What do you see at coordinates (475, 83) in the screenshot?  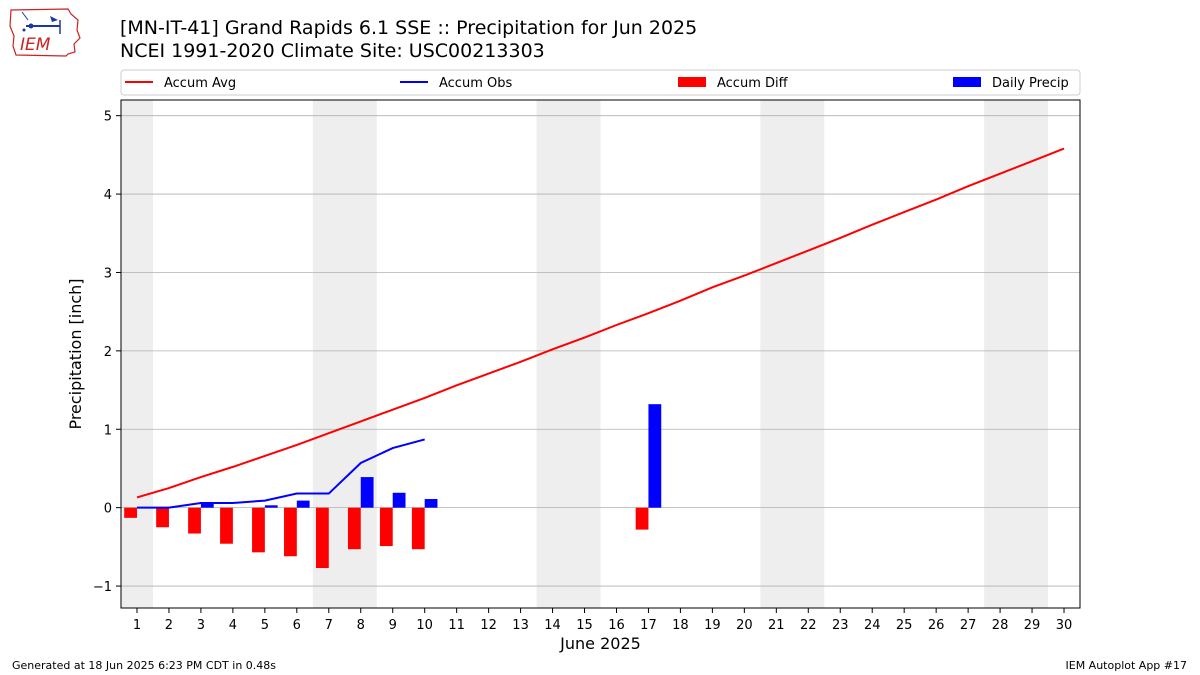 I see `legend-label: Accum Obs` at bounding box center [475, 83].